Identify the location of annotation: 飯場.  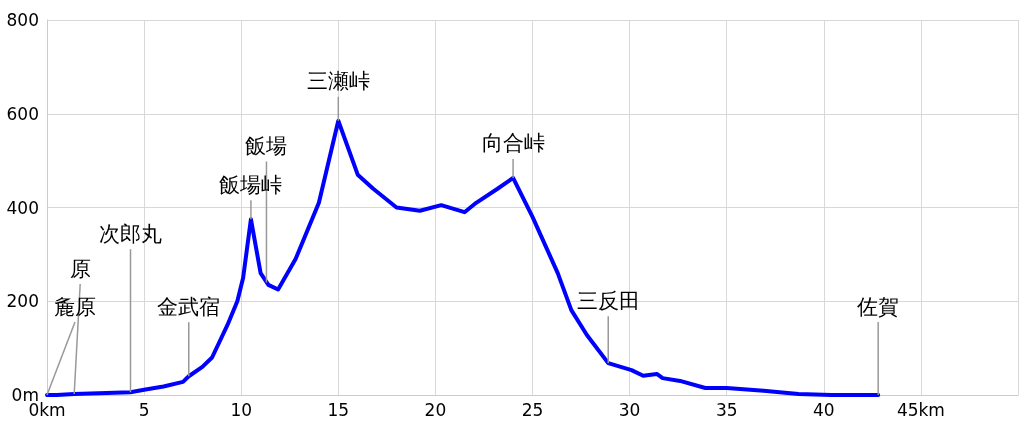
(266, 146).